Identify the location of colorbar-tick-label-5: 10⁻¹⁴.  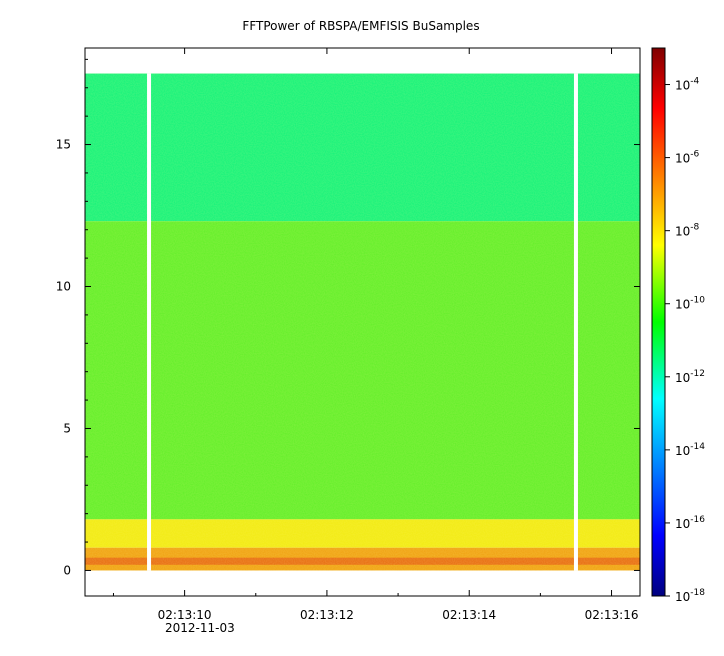
(690, 450).